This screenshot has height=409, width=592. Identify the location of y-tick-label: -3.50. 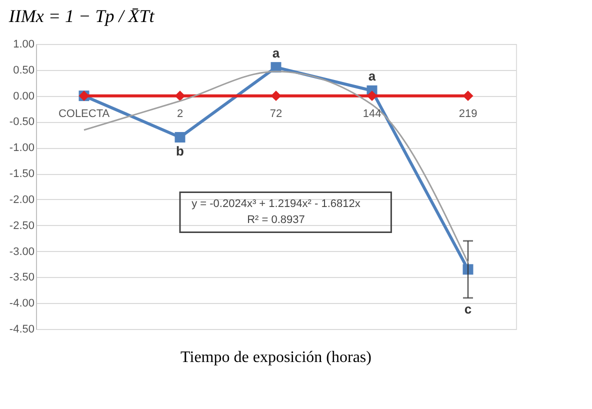
(21, 278).